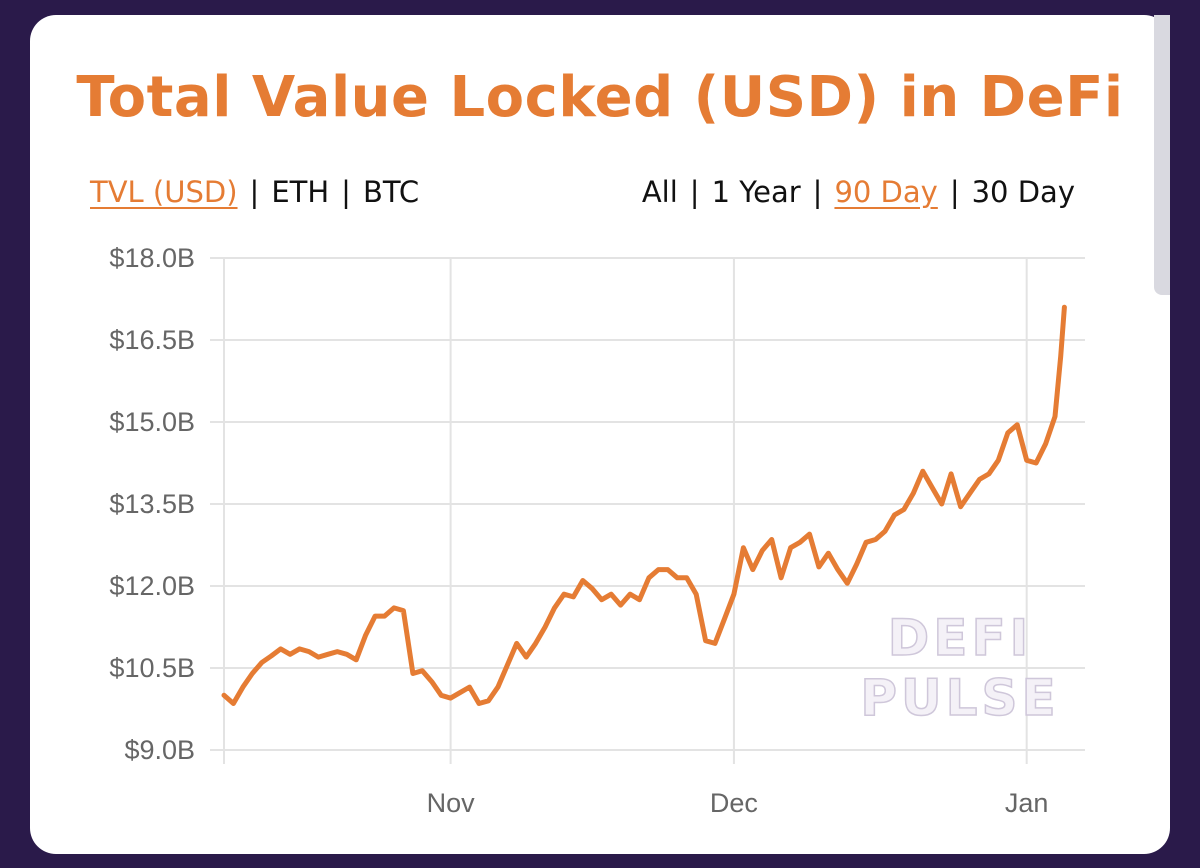 Image resolution: width=1200 pixels, height=868 pixels. What do you see at coordinates (152, 340) in the screenshot?
I see `y-tick-label: $16.5B` at bounding box center [152, 340].